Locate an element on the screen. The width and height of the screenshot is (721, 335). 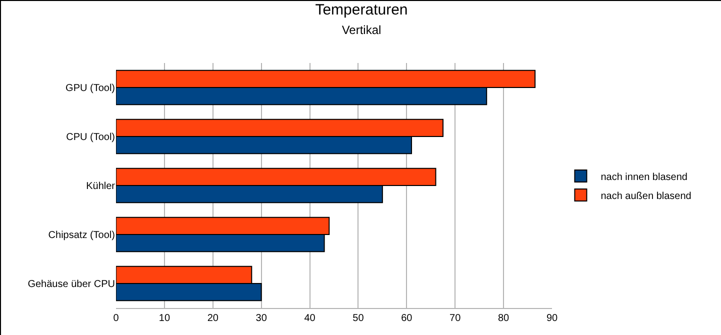
y-tick-label: Gehäuse über CPU is located at coordinates (71, 284).